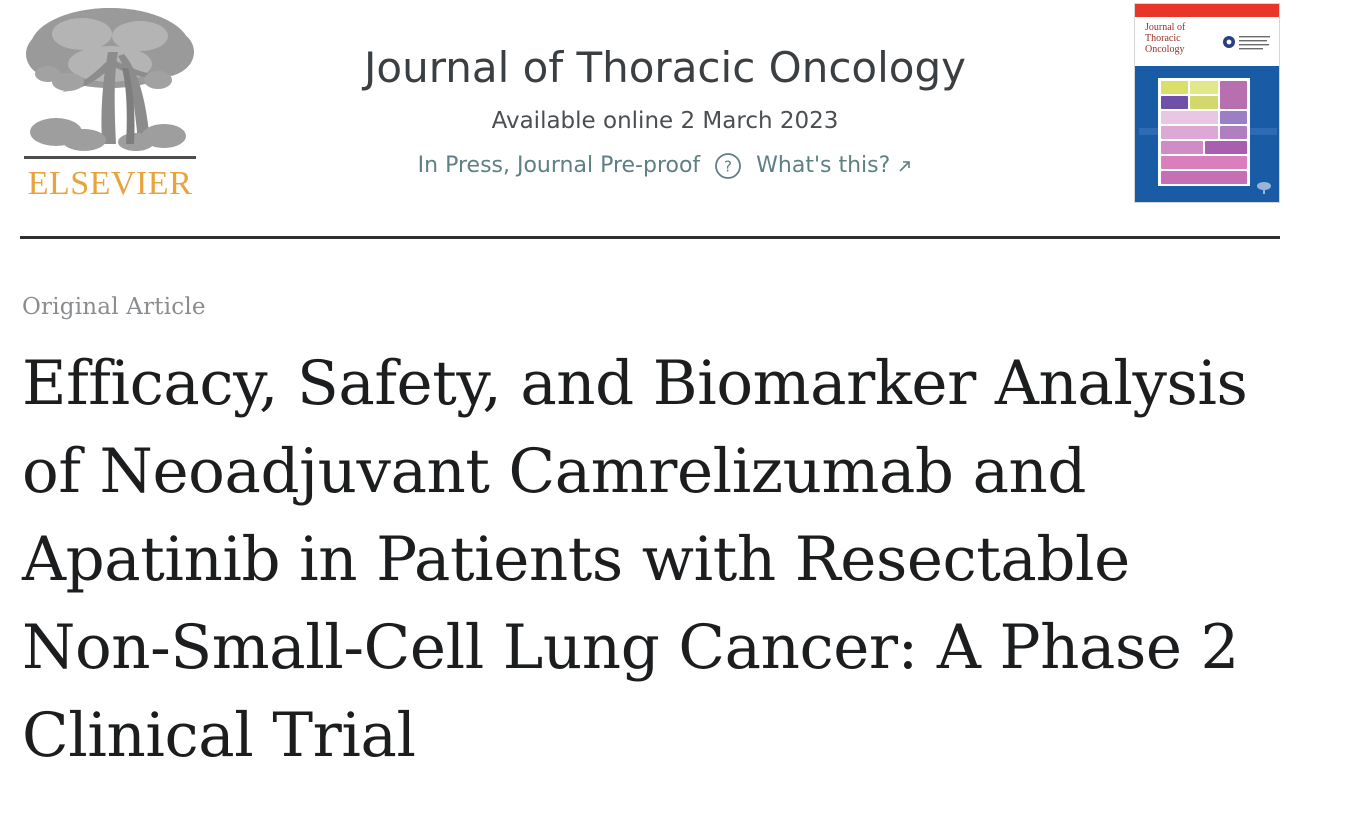 This screenshot has width=1350, height=821. I want to click on header-divider, so click(650, 237).